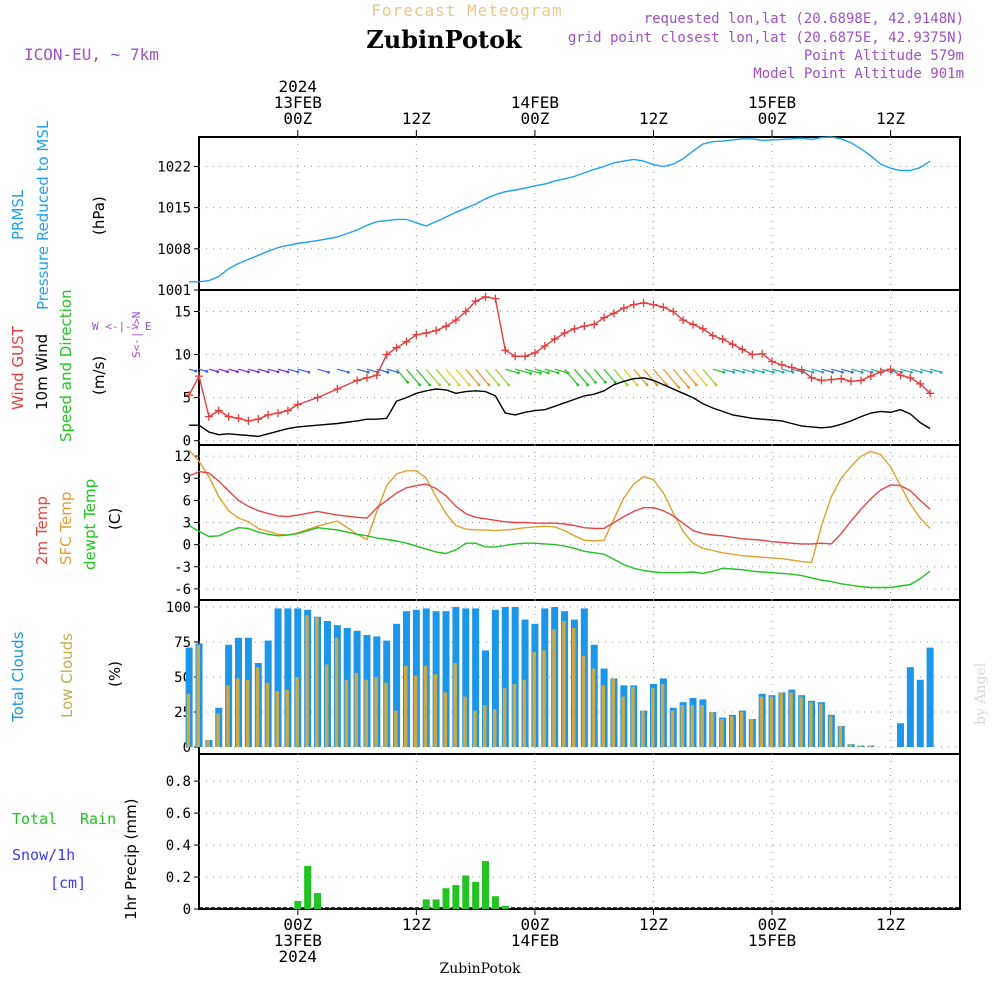 This screenshot has height=1000, width=1000. What do you see at coordinates (178, 608) in the screenshot?
I see `clouds-ytick-label: 100` at bounding box center [178, 608].